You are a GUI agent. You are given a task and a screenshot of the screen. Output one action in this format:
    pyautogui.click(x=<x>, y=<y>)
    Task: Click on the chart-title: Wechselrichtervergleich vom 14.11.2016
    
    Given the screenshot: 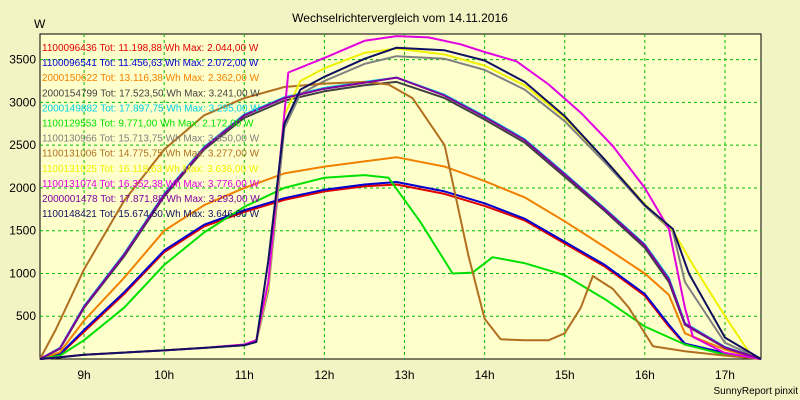 What is the action you would take?
    pyautogui.click(x=400, y=18)
    